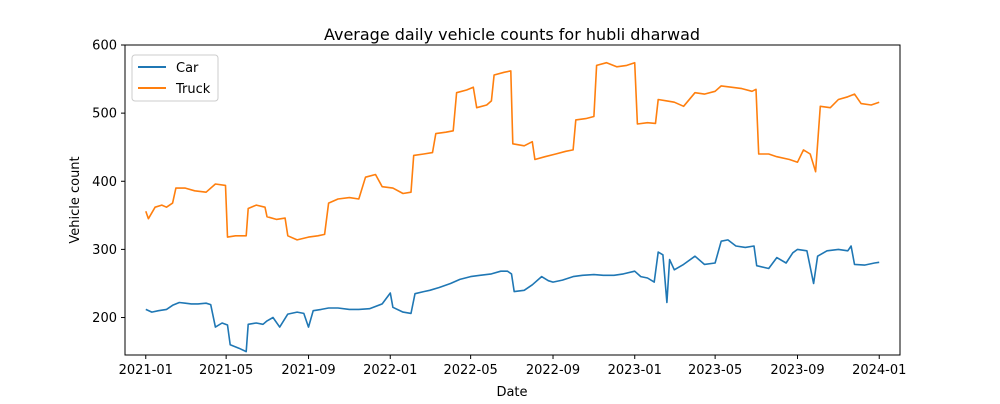  What do you see at coordinates (187, 68) in the screenshot?
I see `legend-label-car: Car` at bounding box center [187, 68].